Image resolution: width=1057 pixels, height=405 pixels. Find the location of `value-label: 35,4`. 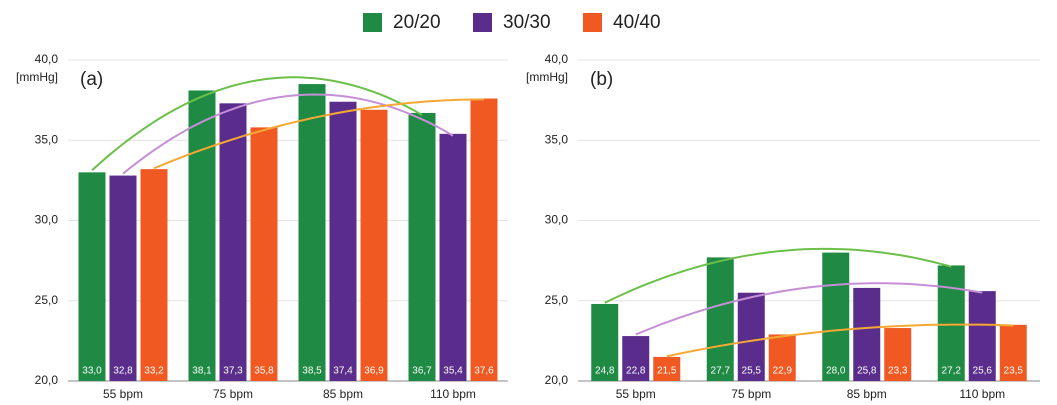

value-label: 35,4 is located at coordinates (453, 371).